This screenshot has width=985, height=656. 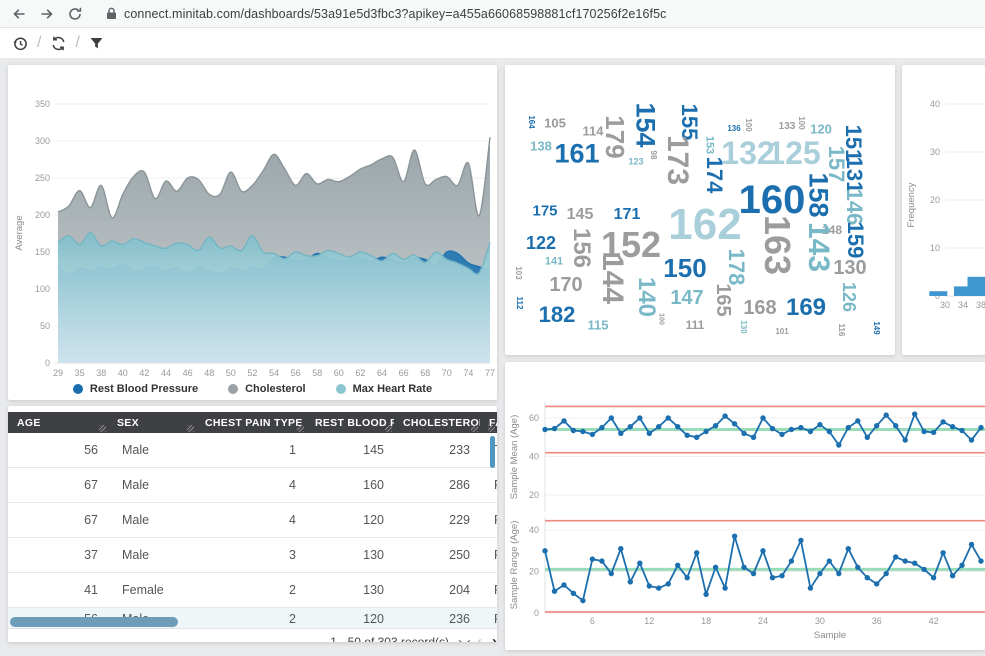 What do you see at coordinates (389, 638) in the screenshot?
I see `record-count-label: 1 - 50 of 303 record(s)` at bounding box center [389, 638].